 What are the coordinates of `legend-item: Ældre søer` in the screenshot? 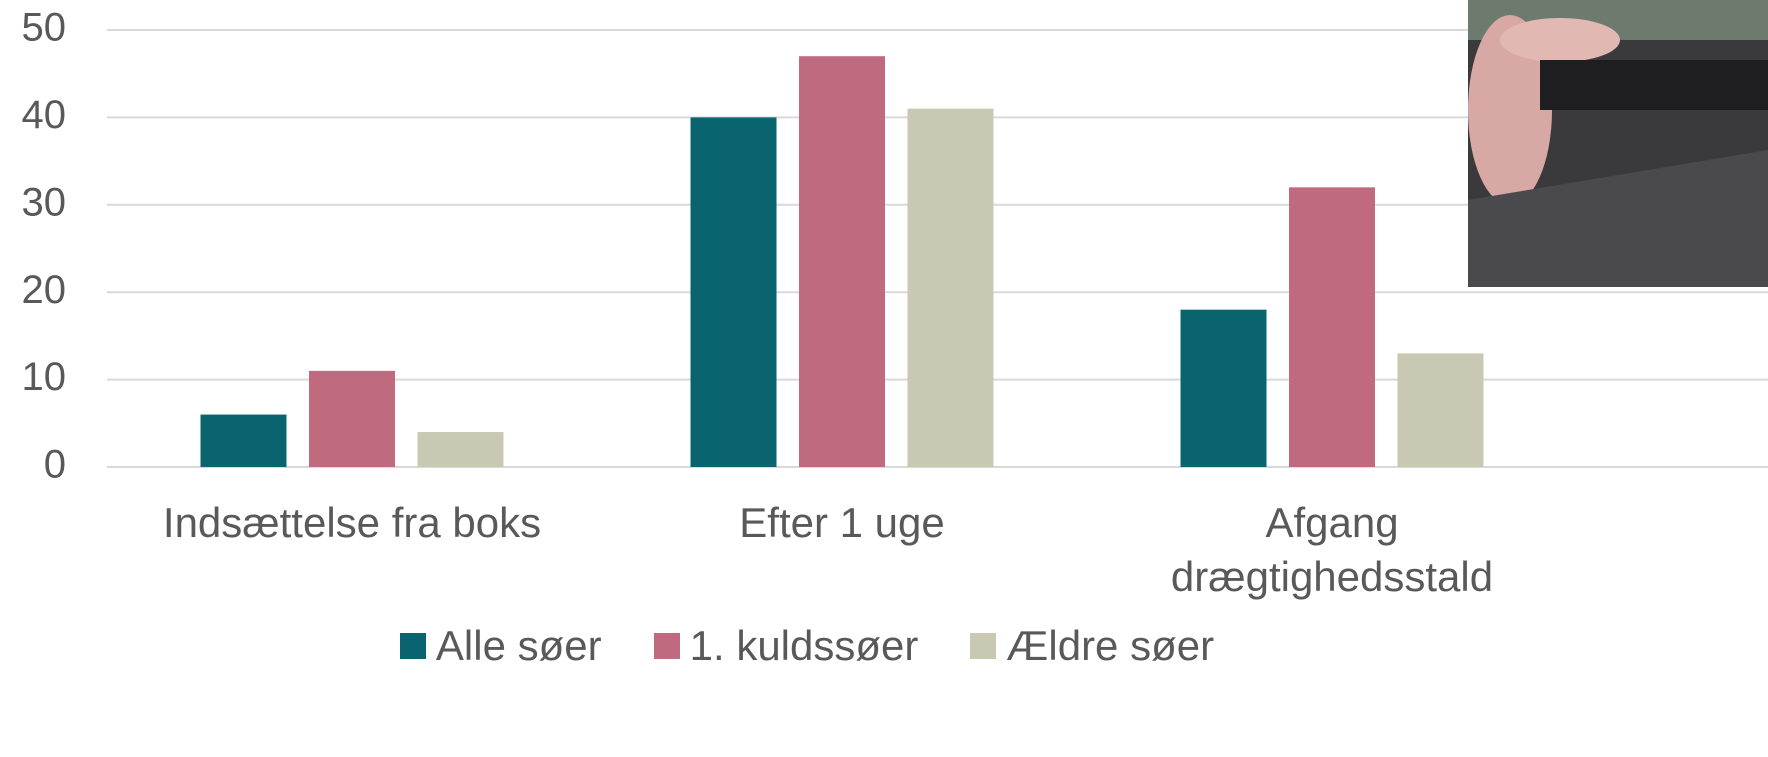 It's located at (1092, 646).